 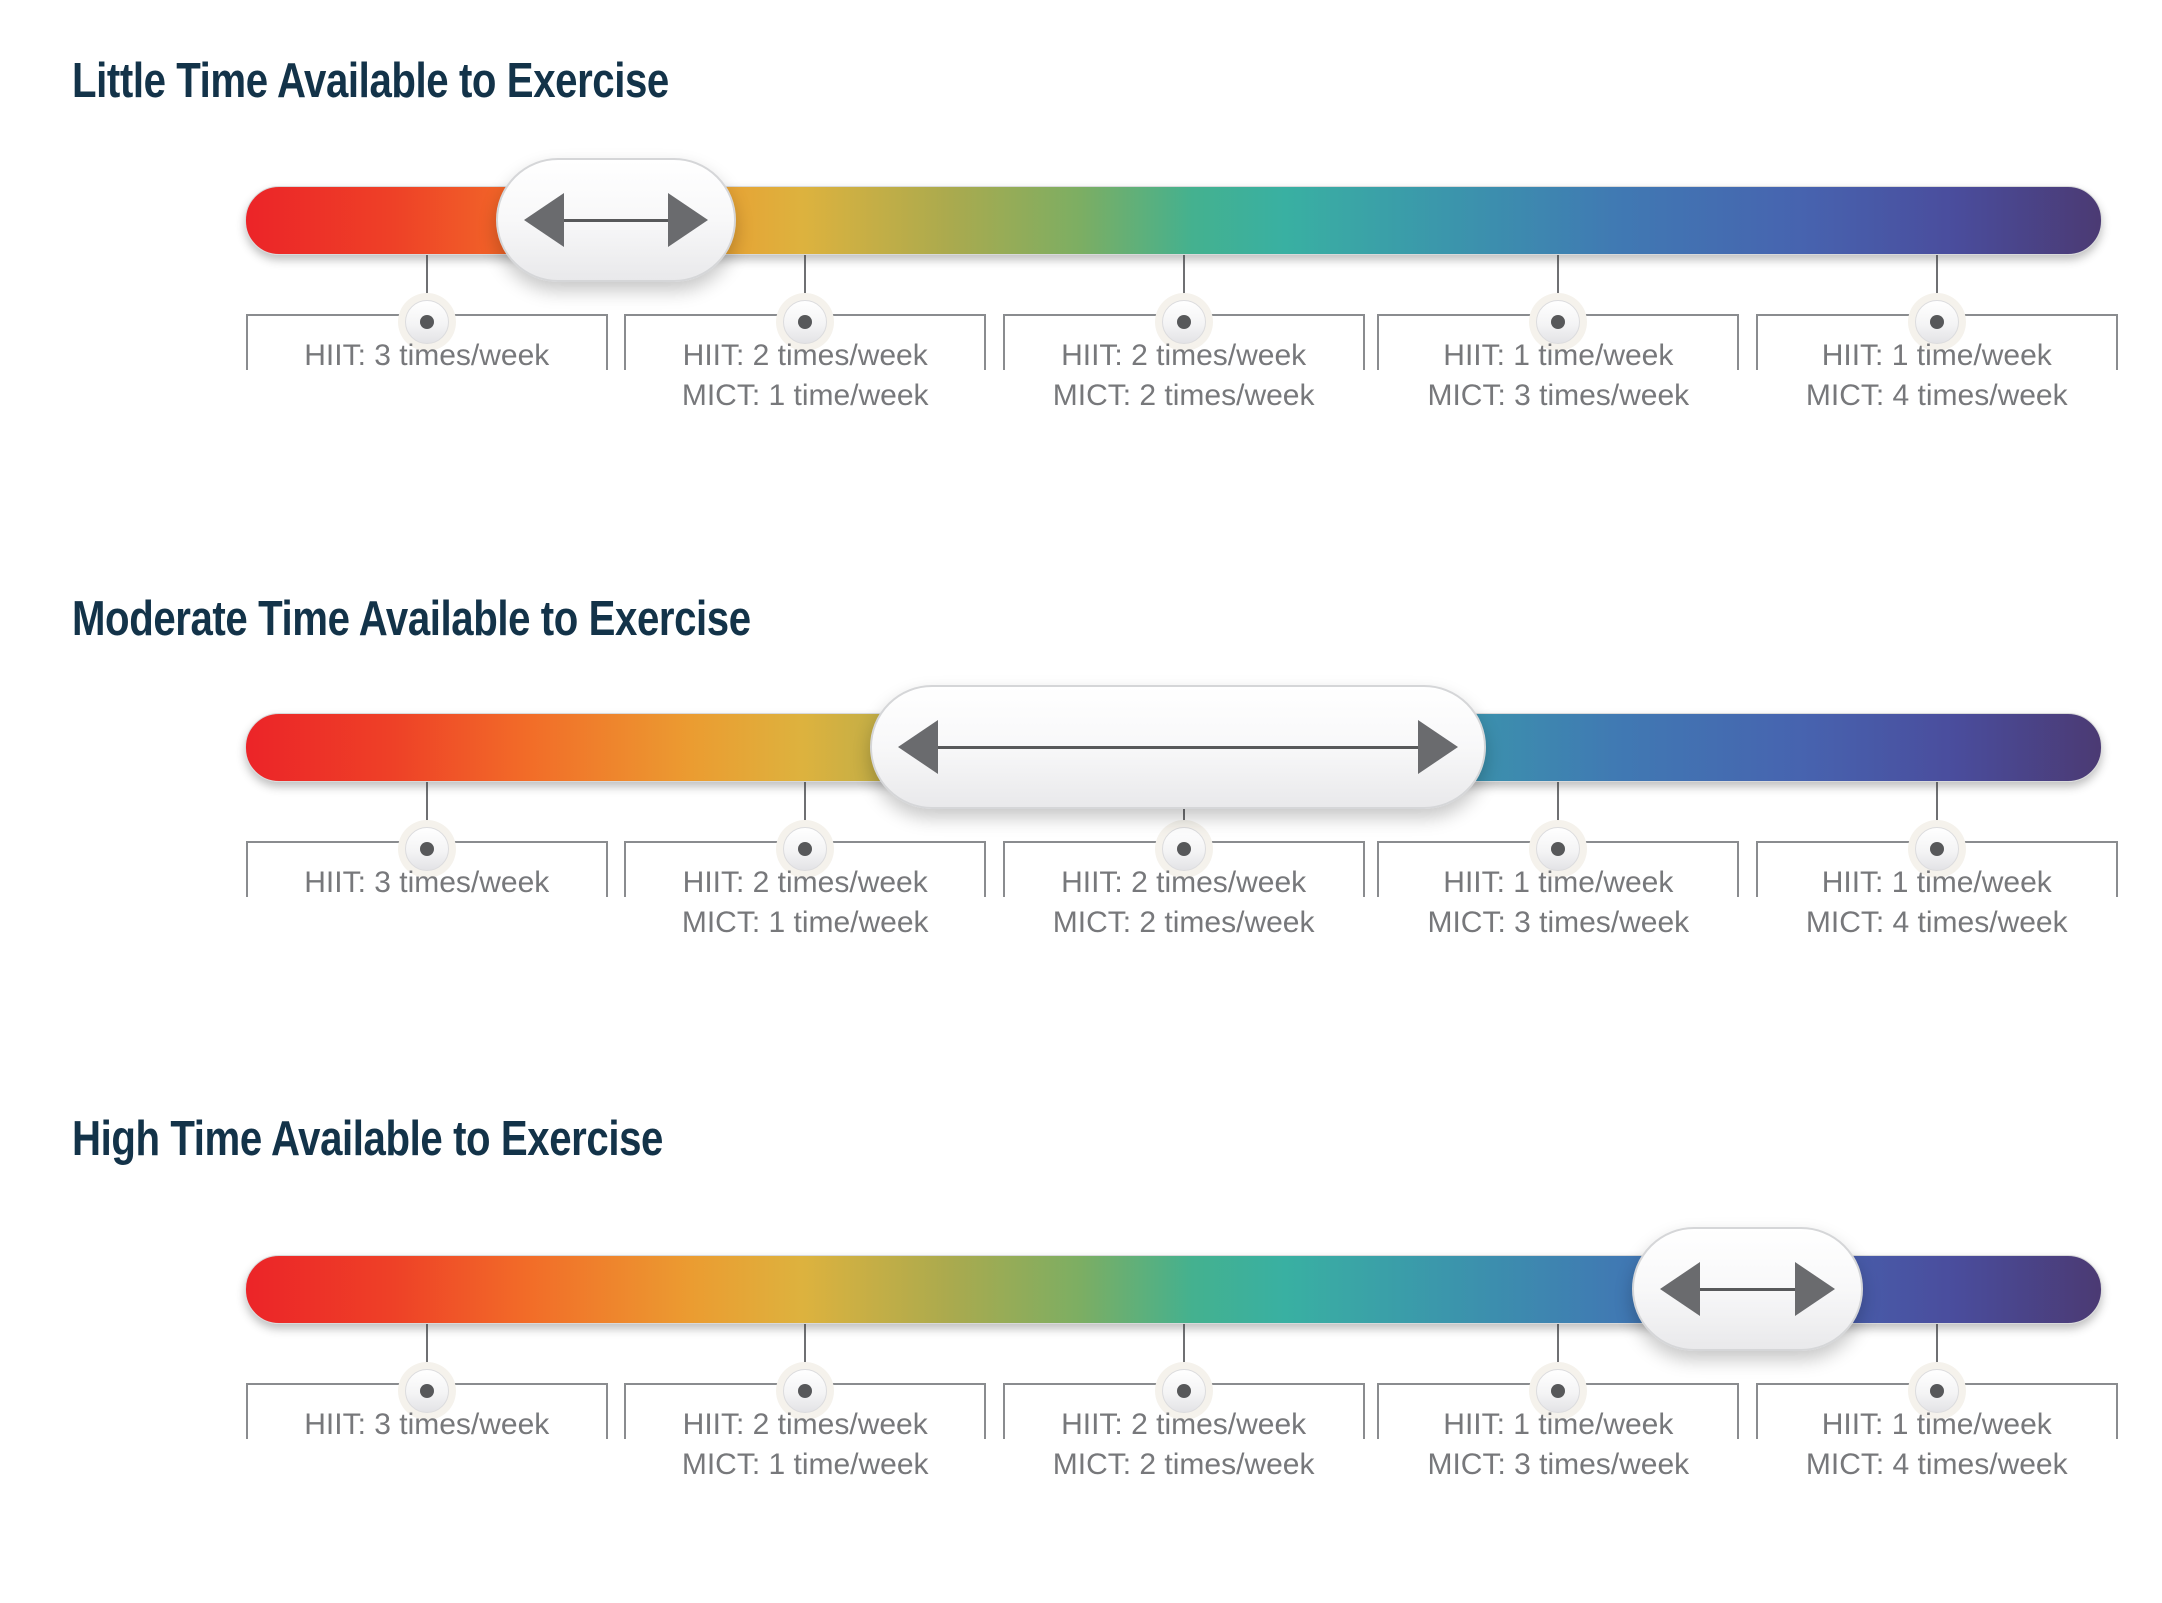 I want to click on section-title-text: Little Time Available to Exercise, so click(x=370, y=81).